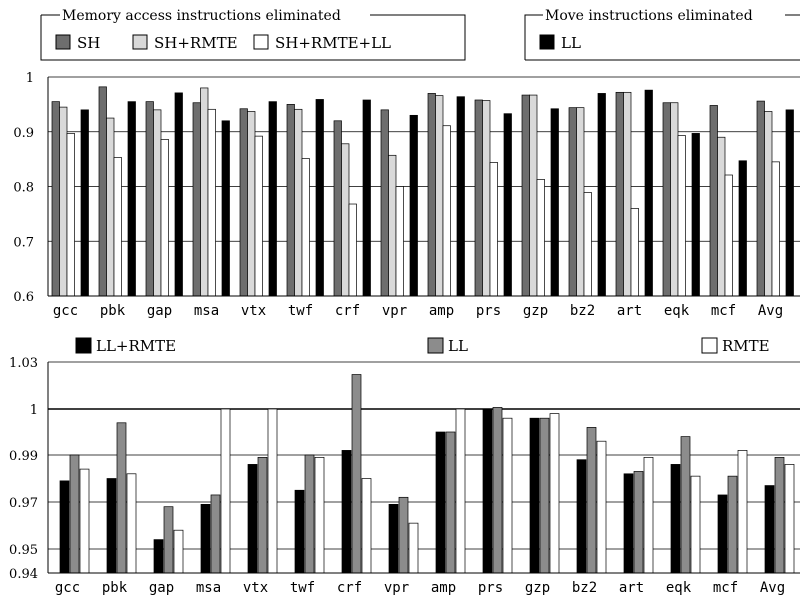 The height and width of the screenshot is (597, 800). I want to click on bar-rmte-crf, so click(366, 526).